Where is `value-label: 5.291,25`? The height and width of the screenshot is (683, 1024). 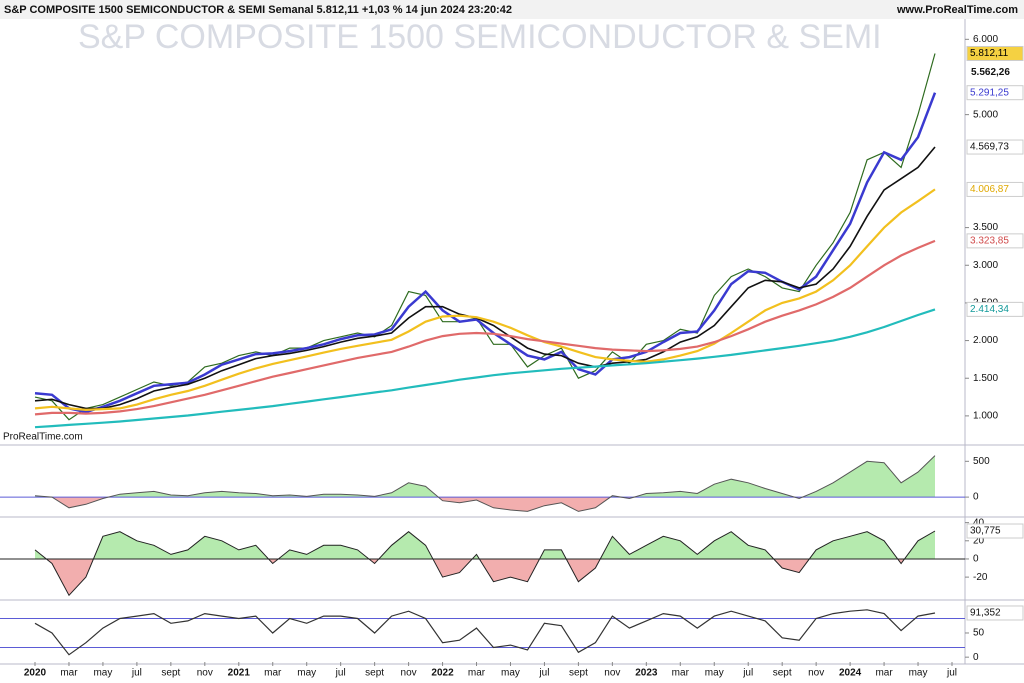
value-label: 5.291,25 is located at coordinates (989, 92).